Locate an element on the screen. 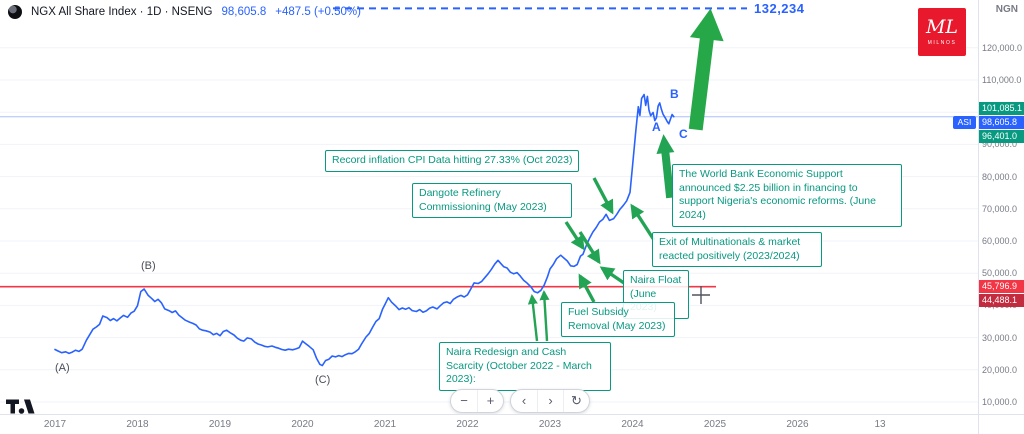 This screenshot has width=1024, height=434. brand-caption: MILNOS is located at coordinates (942, 43).